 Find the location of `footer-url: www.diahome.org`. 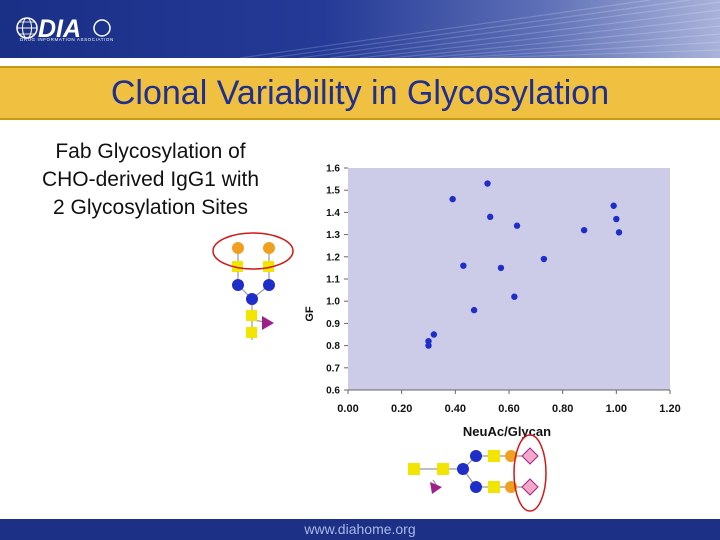

footer-url: www.diahome.org is located at coordinates (360, 529).